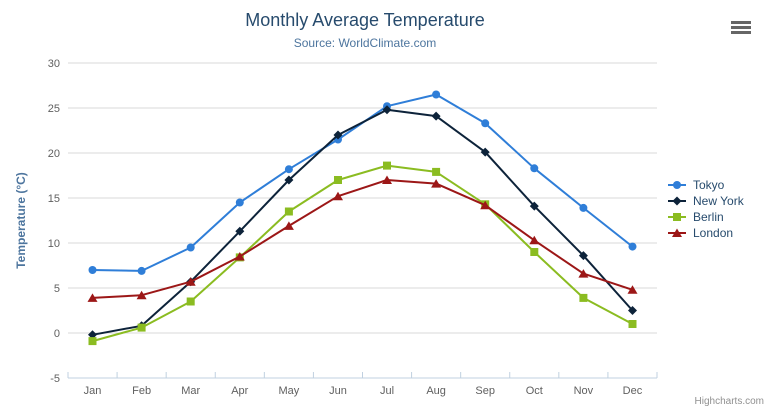  What do you see at coordinates (365, 20) in the screenshot?
I see `chart-title: Monthly Average Temperature` at bounding box center [365, 20].